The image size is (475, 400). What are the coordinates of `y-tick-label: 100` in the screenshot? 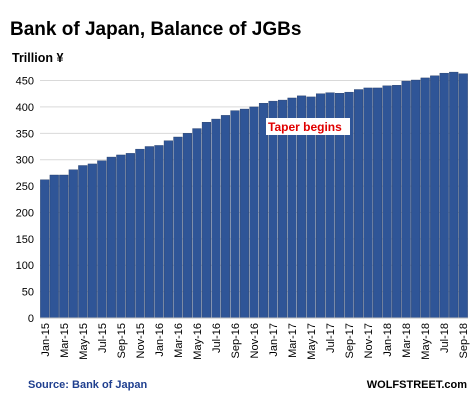 It's located at (25, 266).